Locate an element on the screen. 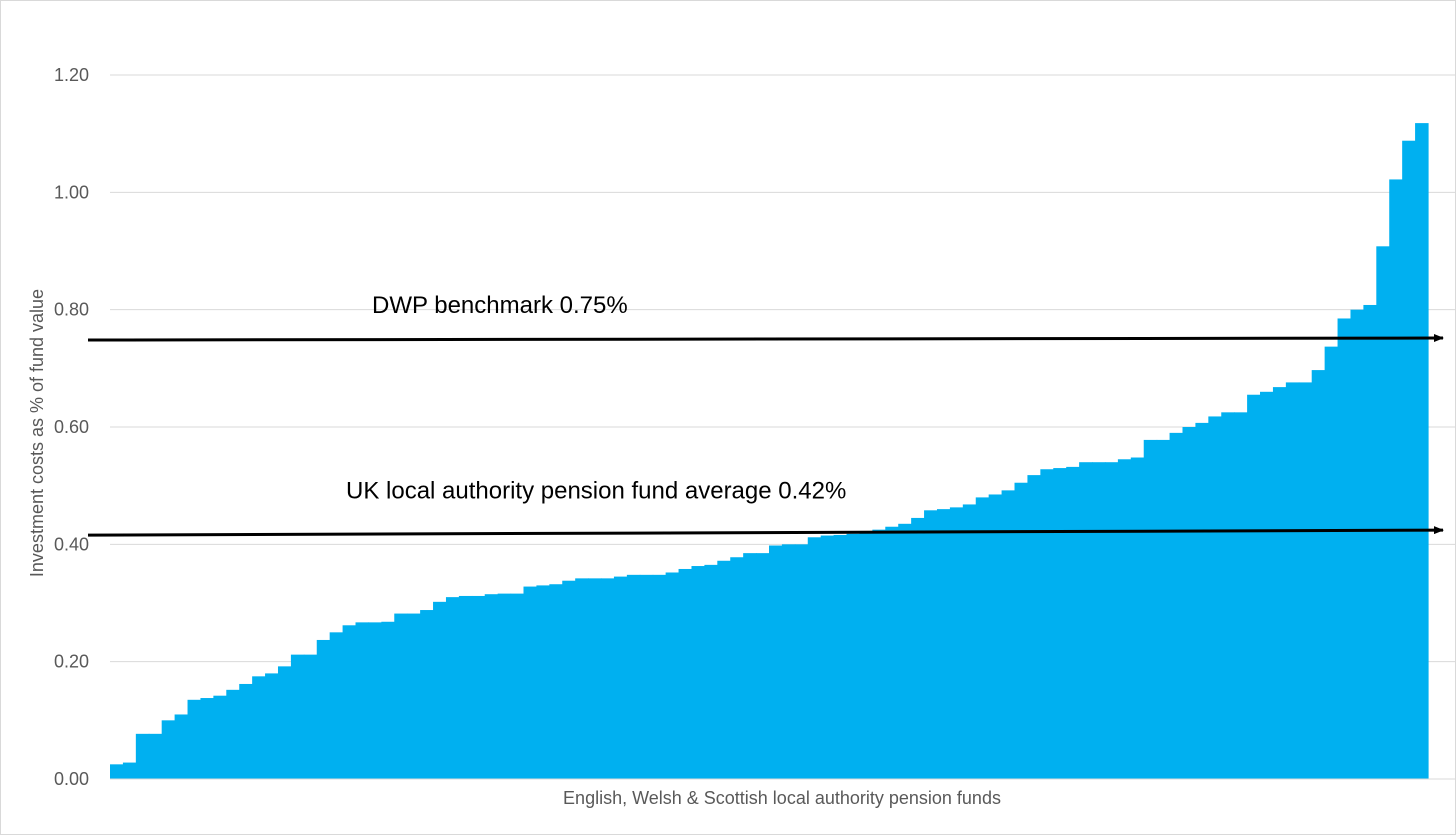 The height and width of the screenshot is (835, 1456). y-axis-ticks: 0.00 0.20 0.40 0.60 0.80 1.00 1.20 is located at coordinates (71, 427).